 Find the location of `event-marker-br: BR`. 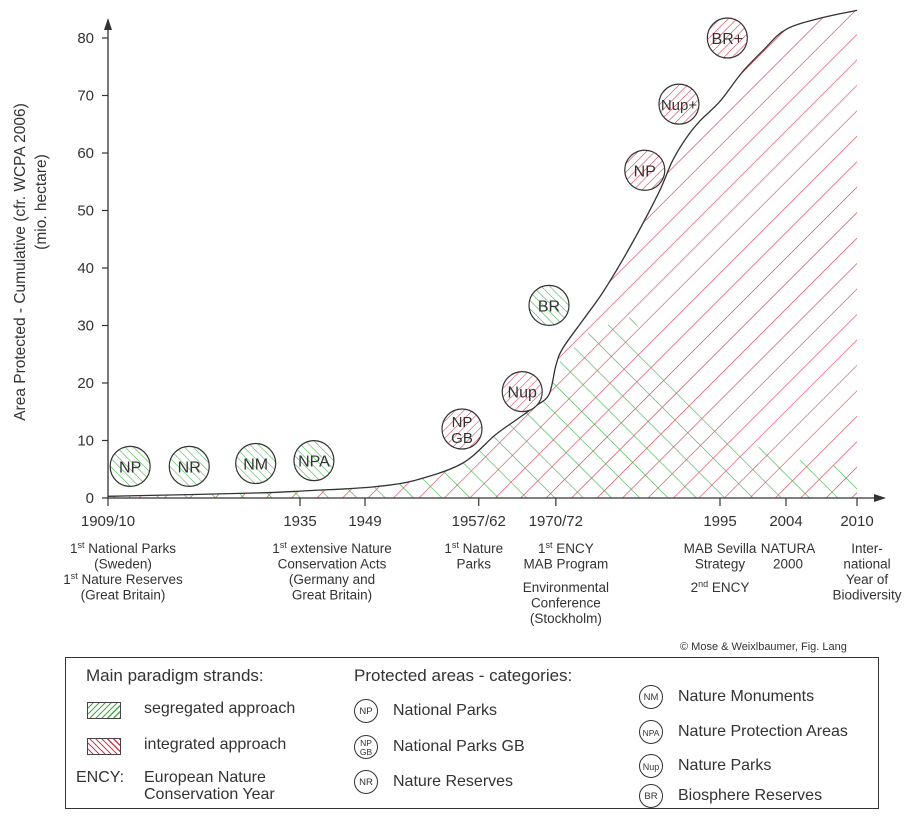

event-marker-br: BR is located at coordinates (549, 305).